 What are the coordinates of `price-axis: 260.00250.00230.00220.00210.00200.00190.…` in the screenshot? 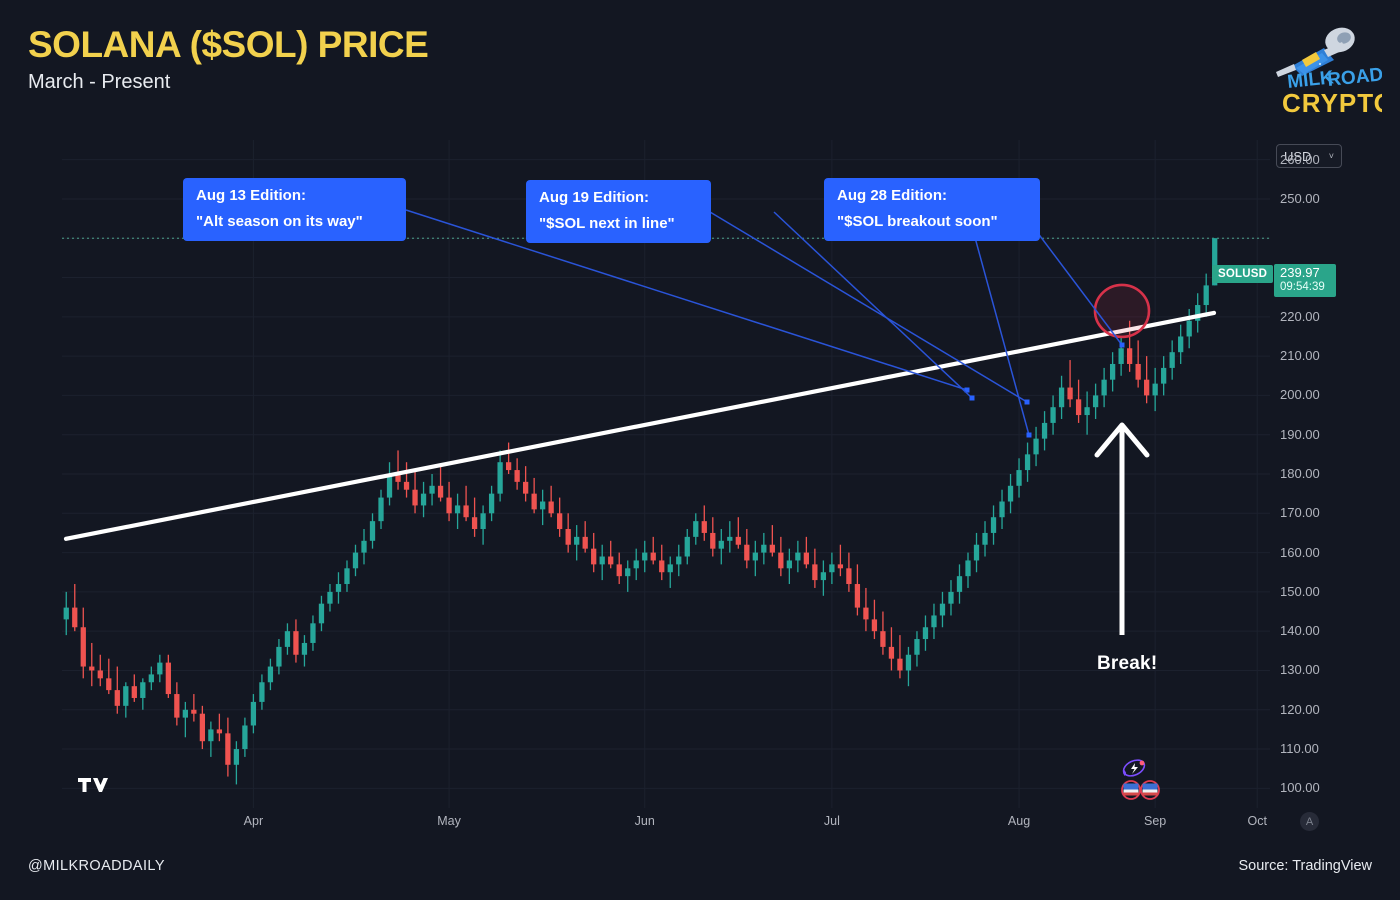 It's located at (1322, 490).